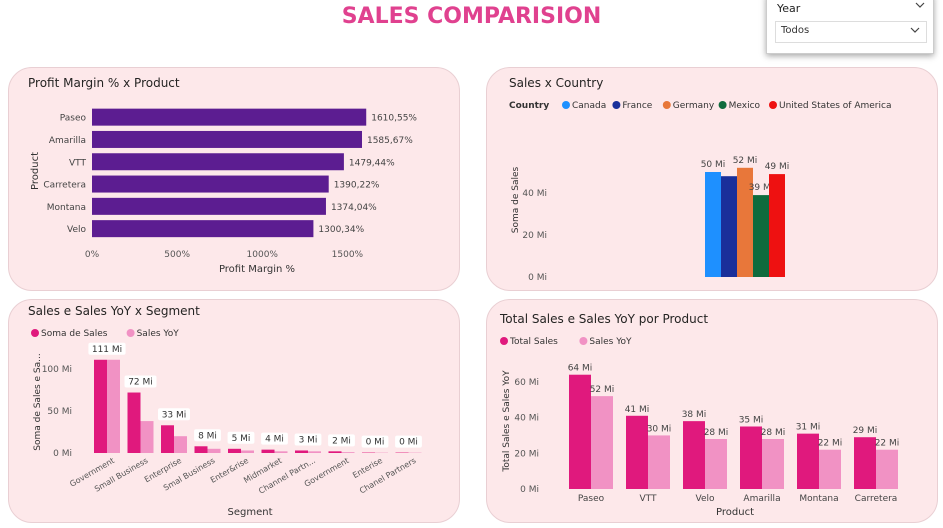 The image size is (943, 528). What do you see at coordinates (751, 457) in the screenshot?
I see `bar-total-sales` at bounding box center [751, 457].